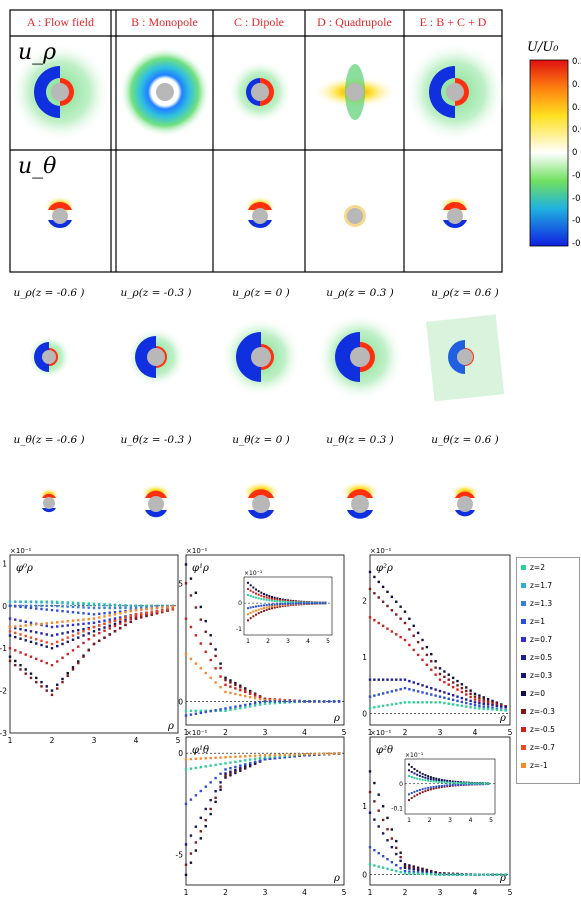 Image resolution: width=581 pixels, height=902 pixels. I want to click on legend-item: z=0.3, so click(548, 675).